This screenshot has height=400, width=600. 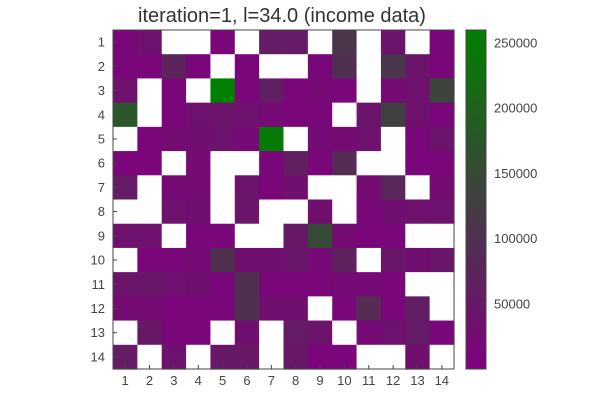 I want to click on heatmap-cell-r10-c14, so click(x=442, y=260).